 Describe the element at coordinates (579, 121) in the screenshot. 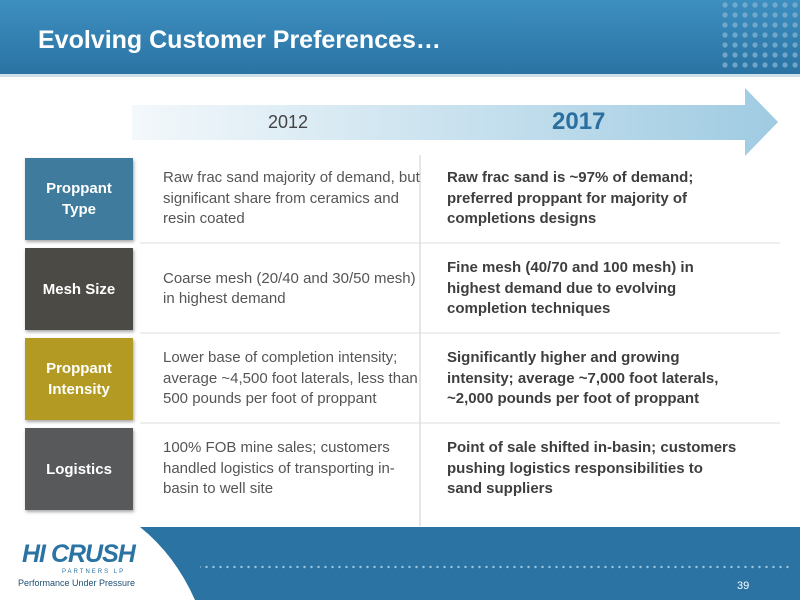

I see `year-to: 2017` at that location.